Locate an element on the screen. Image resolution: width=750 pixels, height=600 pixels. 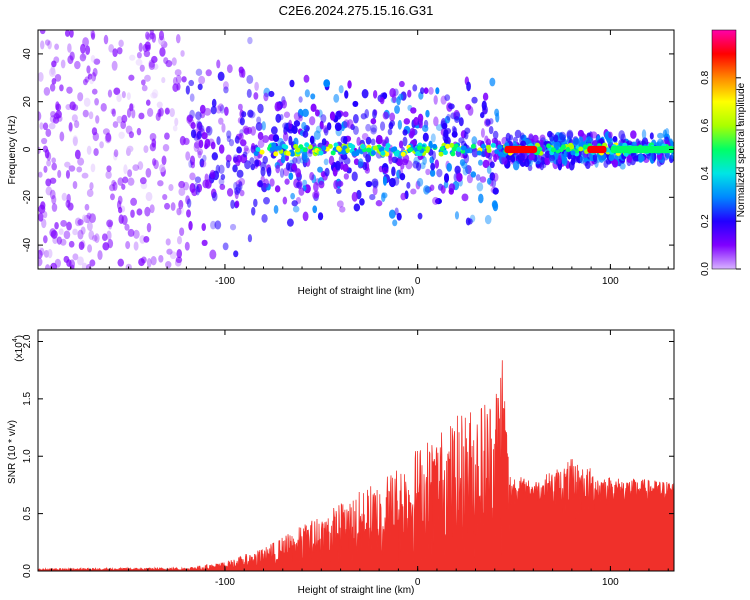
snr-multiplier-close: ) is located at coordinates (19, 336).